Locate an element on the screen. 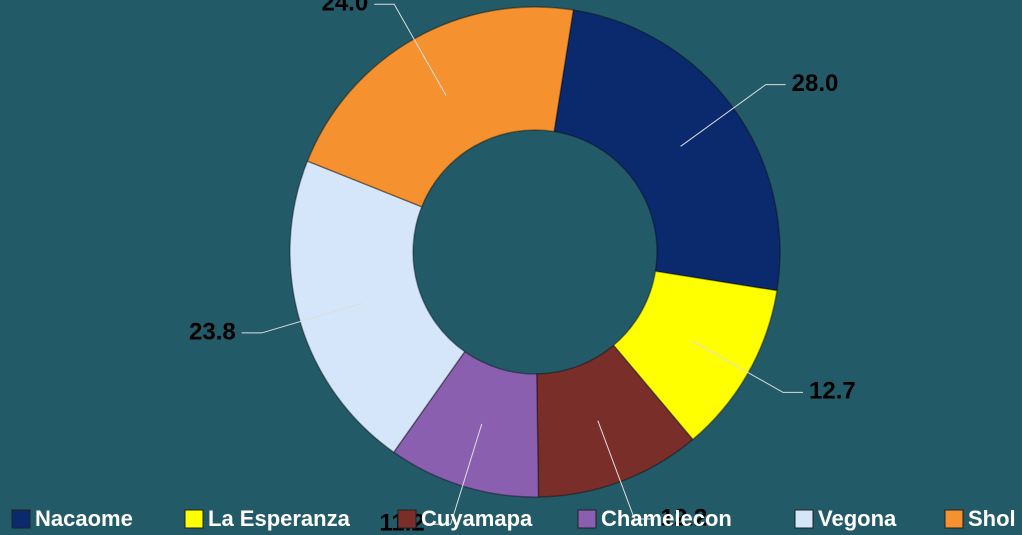 This screenshot has width=1022, height=535. legend-label: Cuyamapa is located at coordinates (477, 518).